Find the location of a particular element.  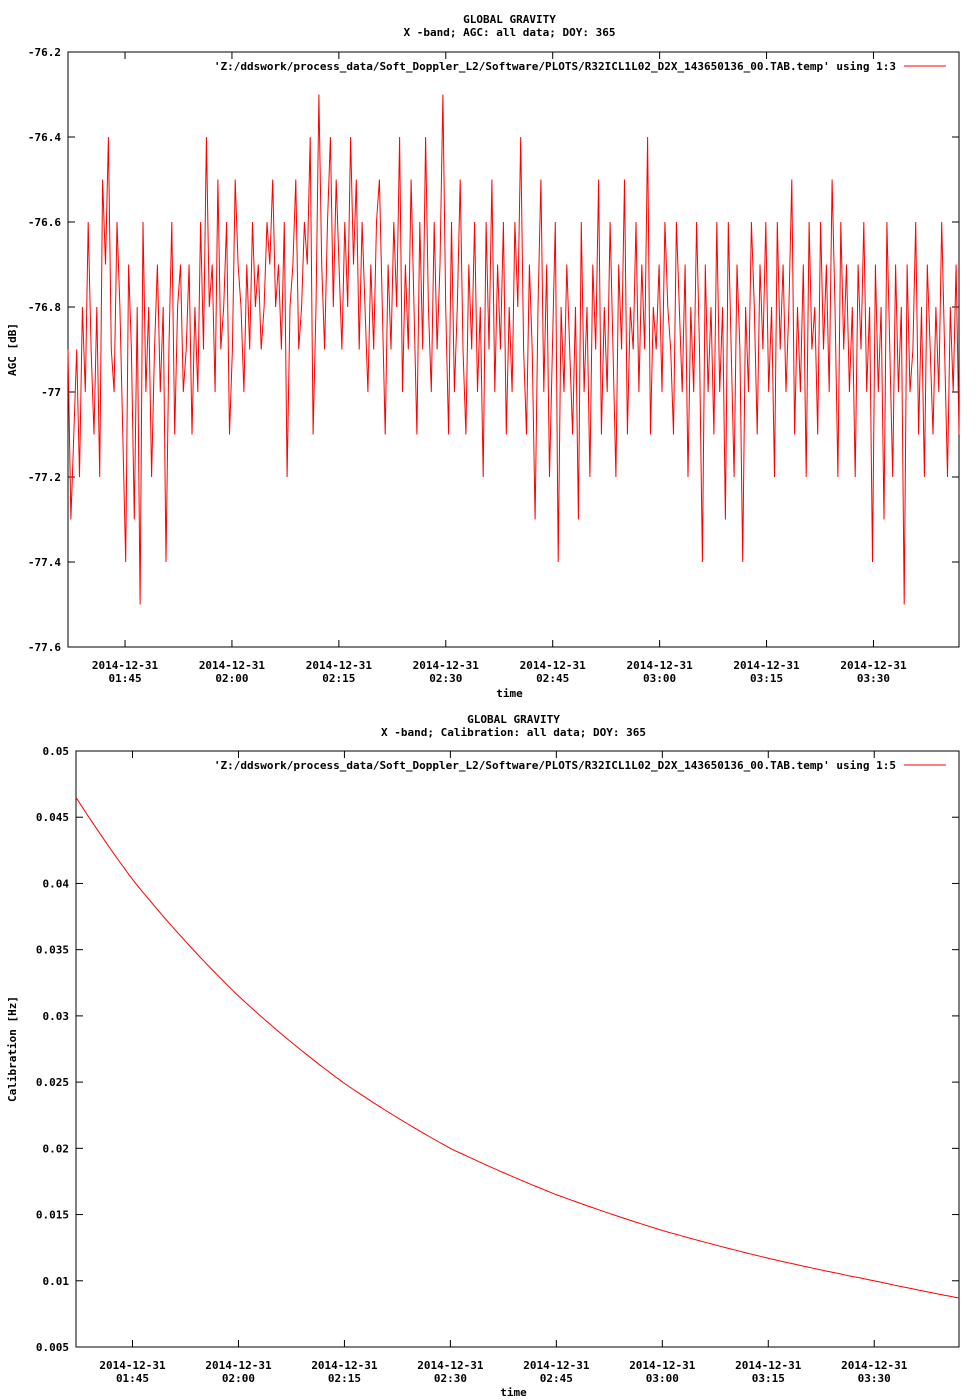

y-tick-label: 0.035 is located at coordinates (52, 950).